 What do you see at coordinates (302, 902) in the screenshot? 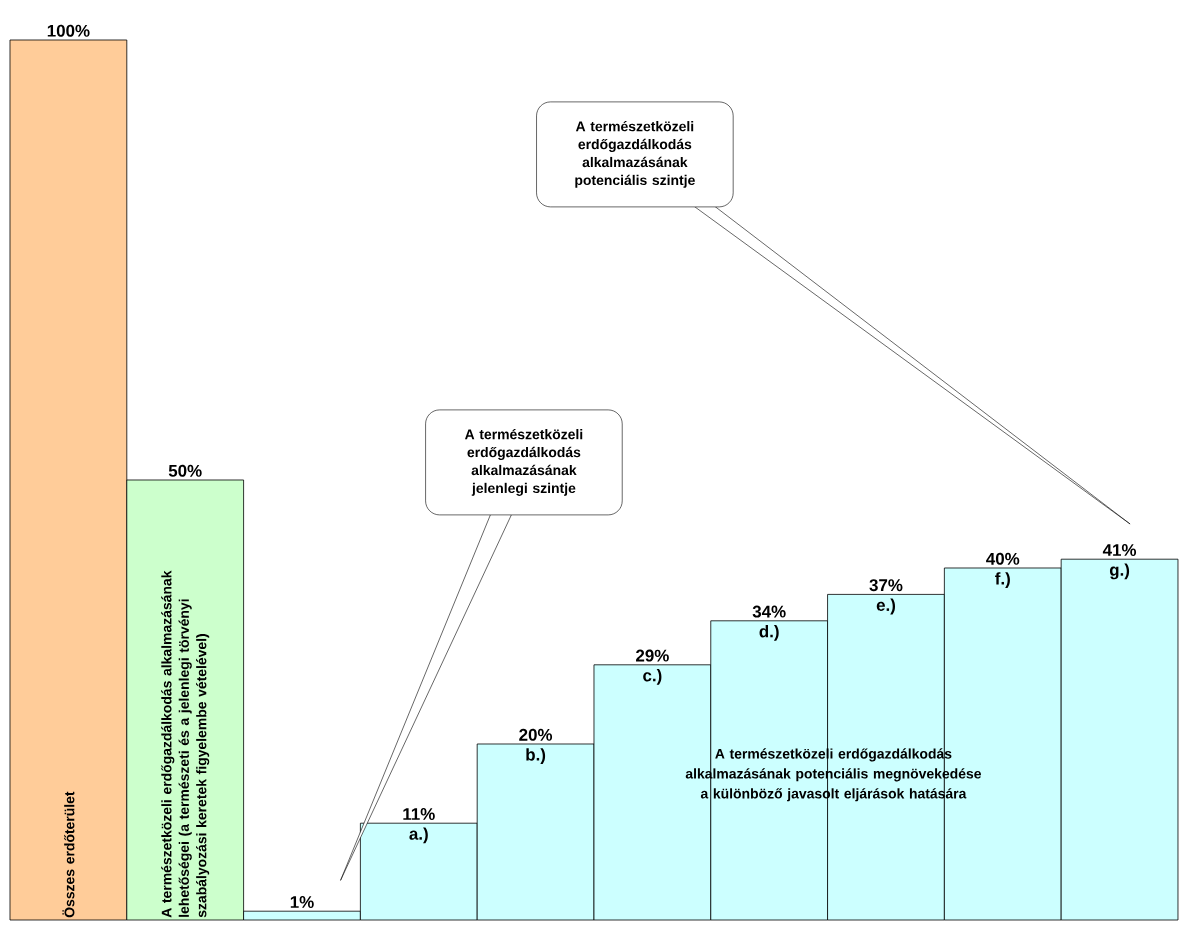
I see `data-label: 1%` at bounding box center [302, 902].